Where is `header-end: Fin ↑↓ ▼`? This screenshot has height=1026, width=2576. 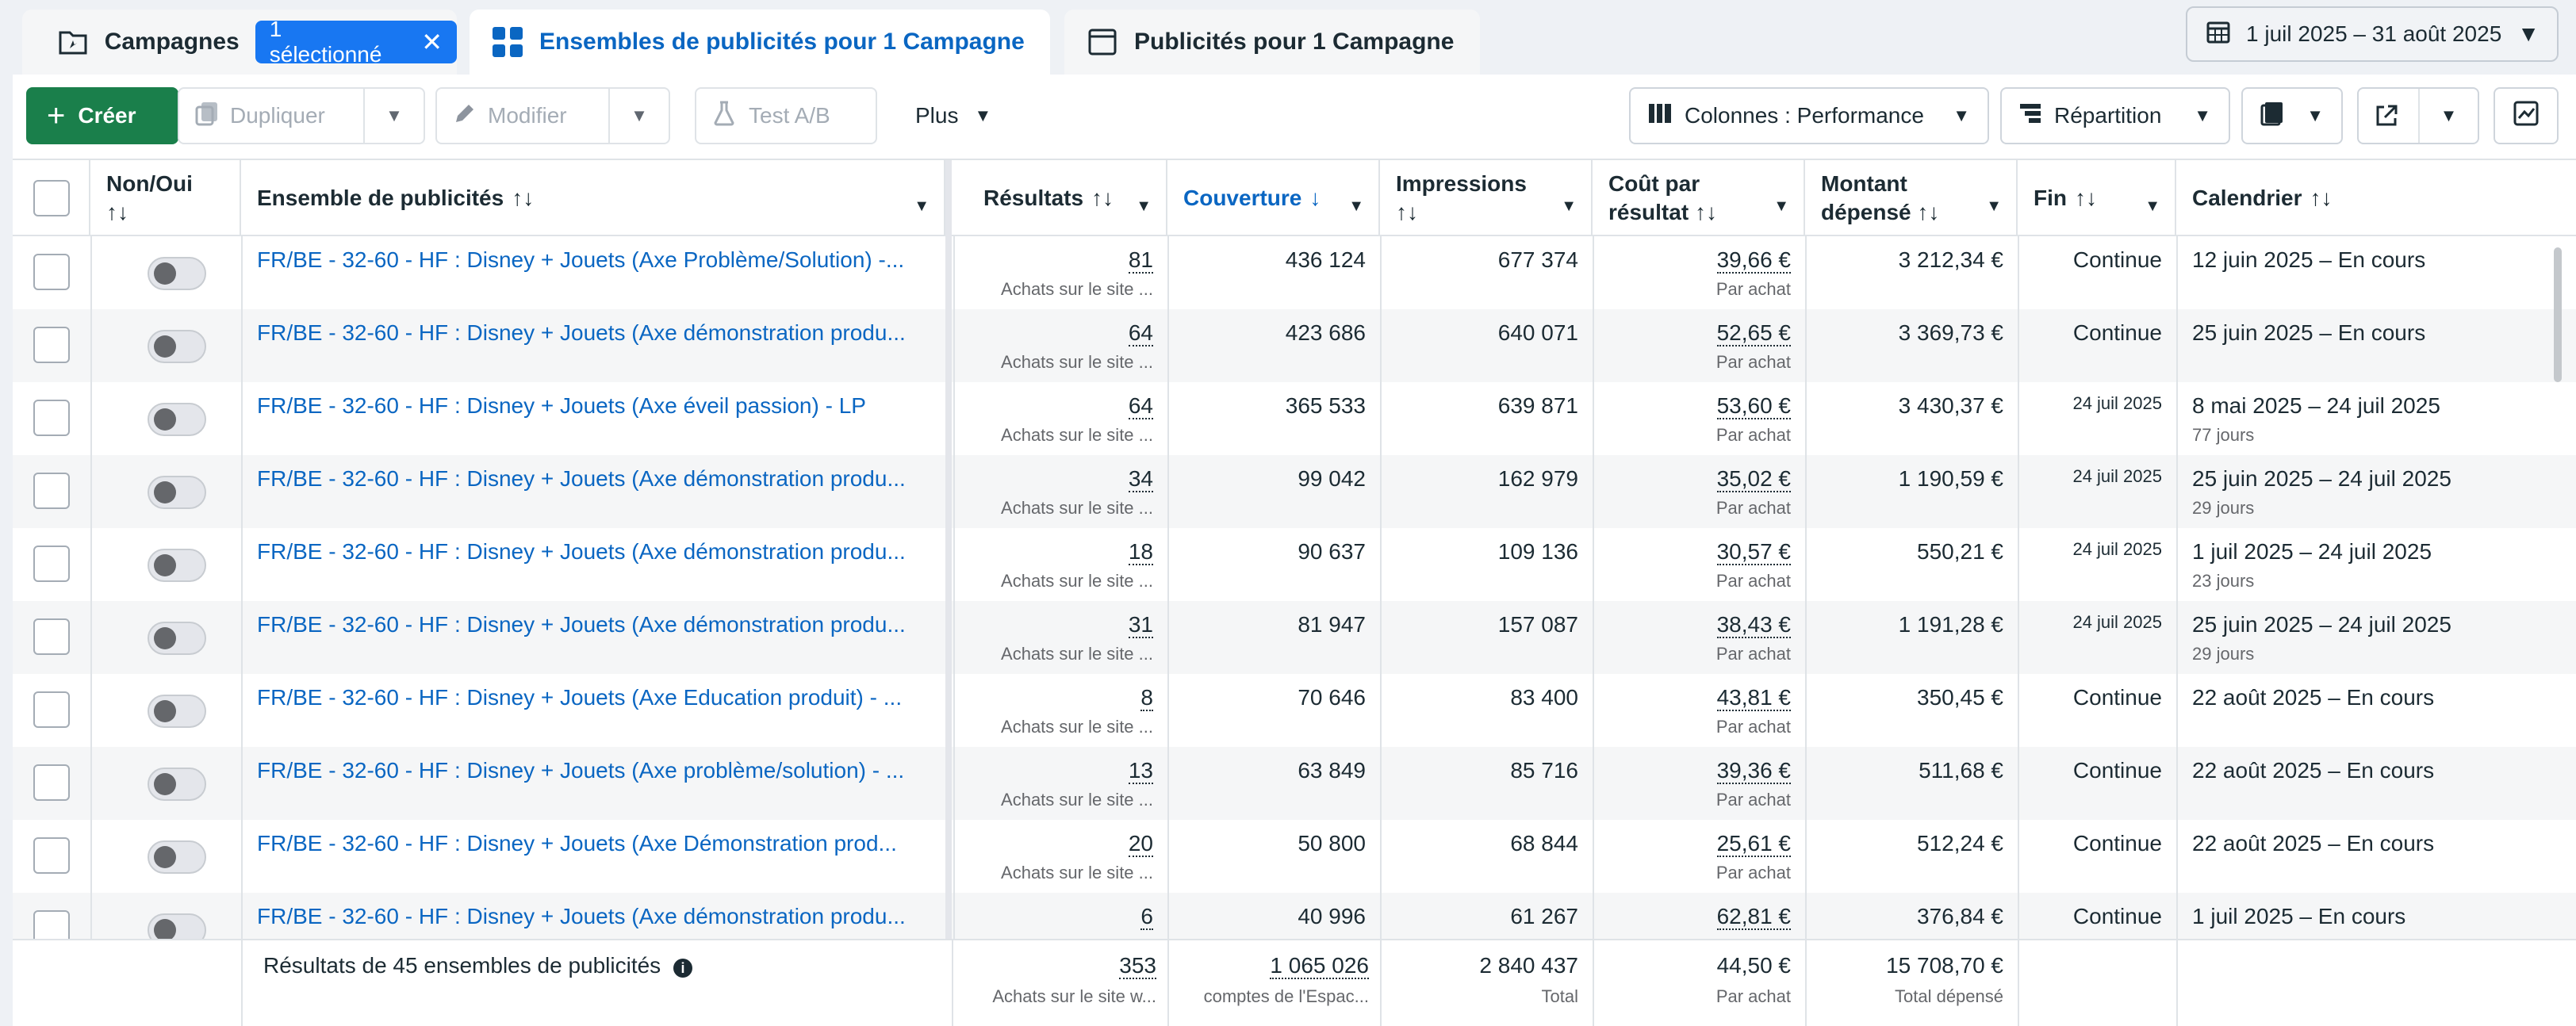
header-end: Fin ↑↓ ▼ is located at coordinates (2097, 198).